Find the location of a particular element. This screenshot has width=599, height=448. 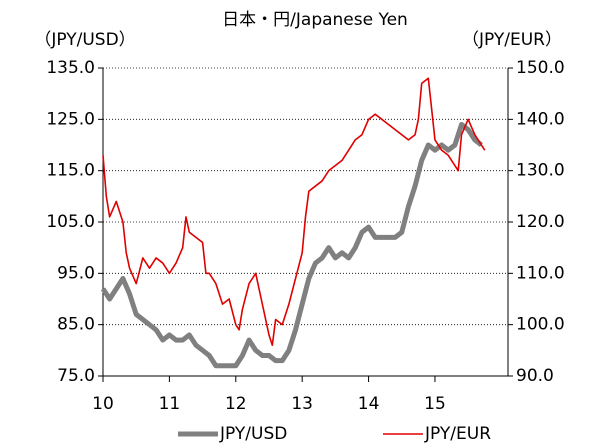

x-tick-label: 10 is located at coordinates (103, 404).